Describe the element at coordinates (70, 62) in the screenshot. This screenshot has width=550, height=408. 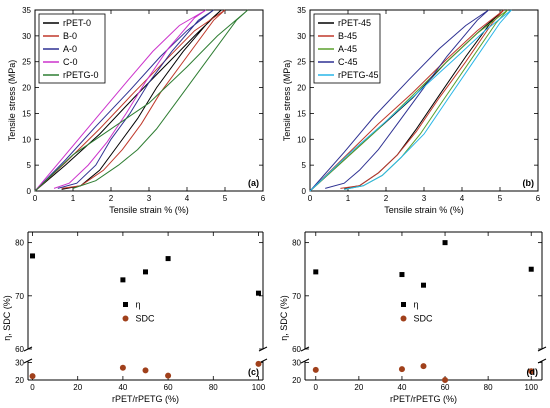
I see `legend-label: C-0` at that location.